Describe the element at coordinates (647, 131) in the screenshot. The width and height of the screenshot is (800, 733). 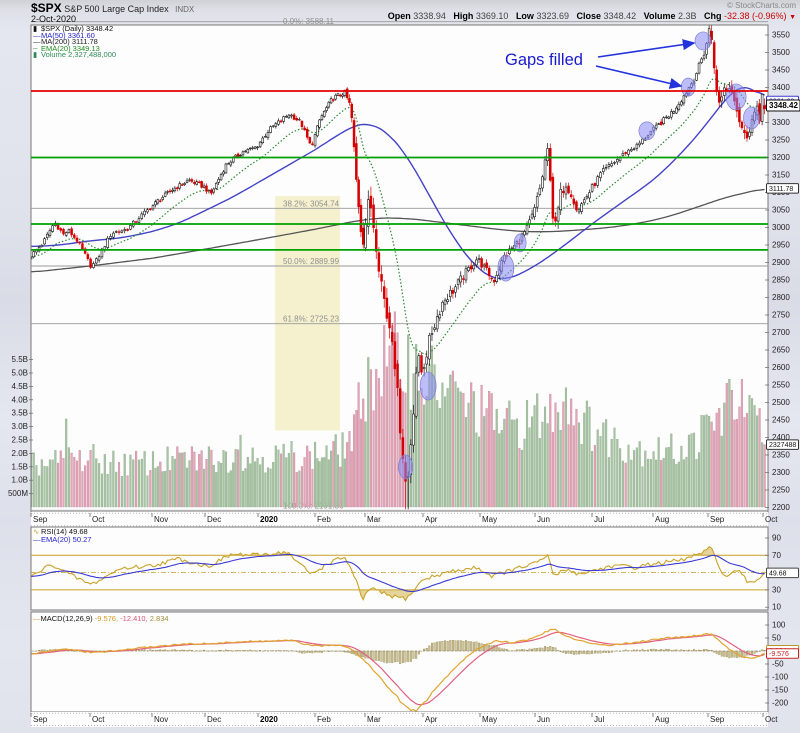
I see `gap-ellipse` at that location.